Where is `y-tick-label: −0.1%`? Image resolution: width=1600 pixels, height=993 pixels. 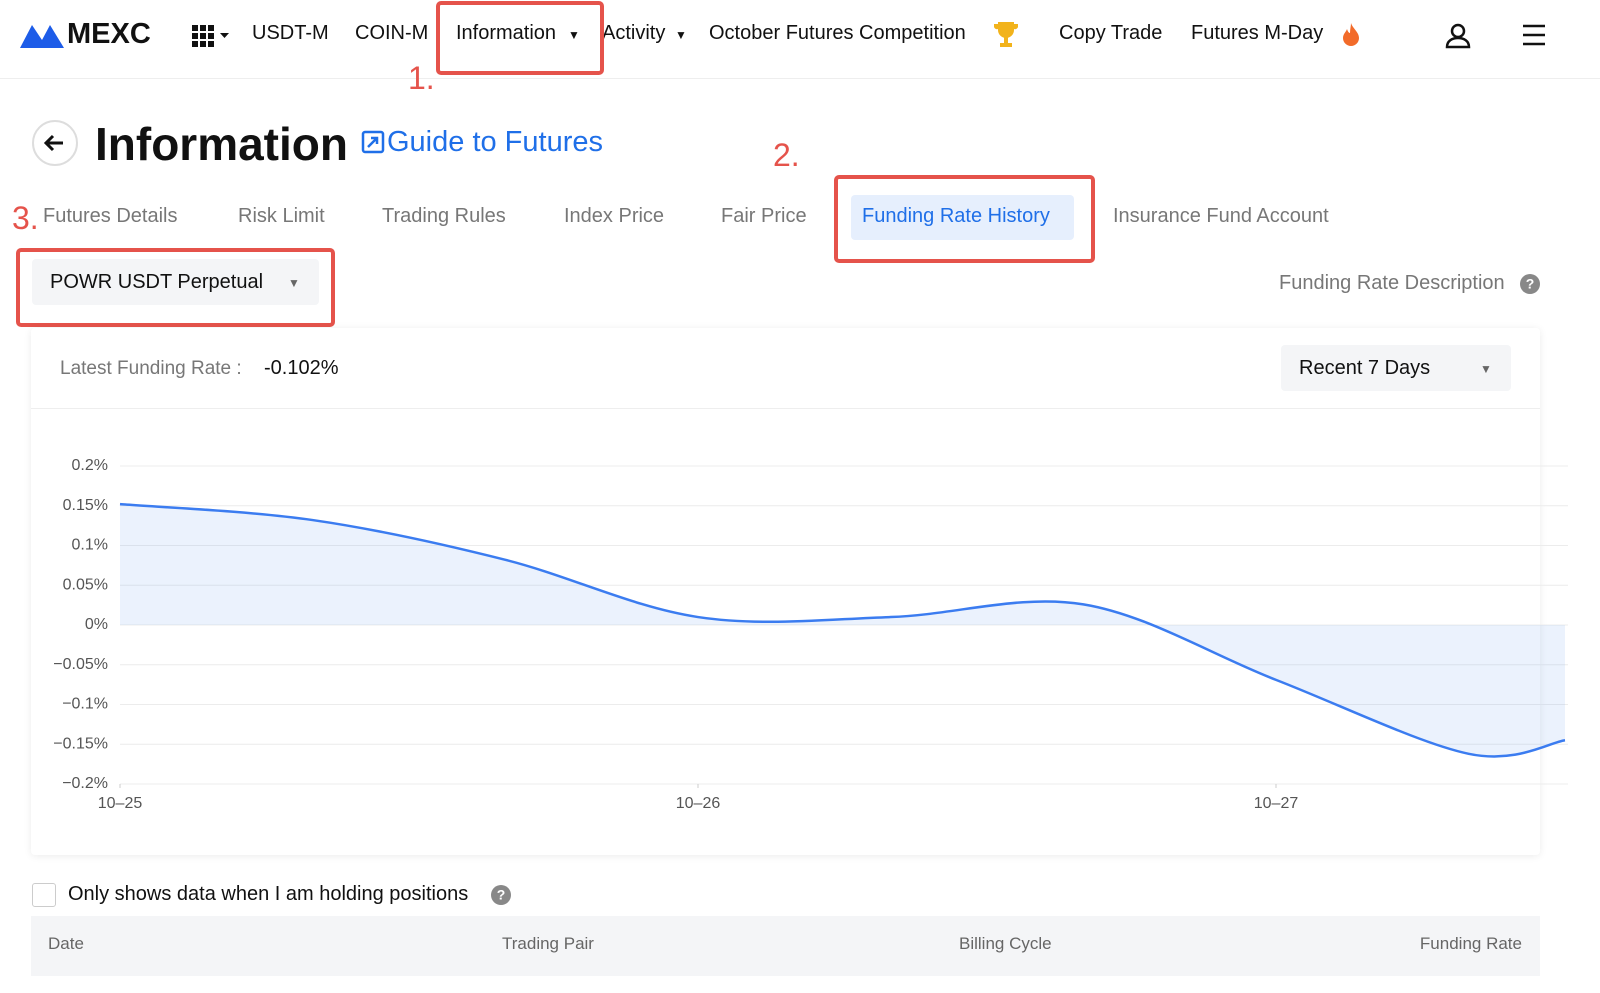
y-tick-label: −0.1% is located at coordinates (85, 704).